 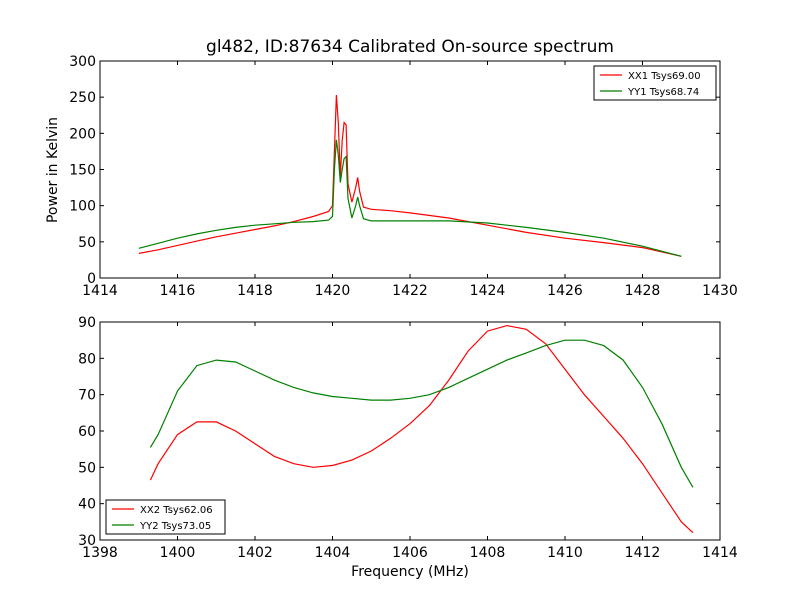 What do you see at coordinates (410, 553) in the screenshot?
I see `bottom-x-tick-label: 1406` at bounding box center [410, 553].